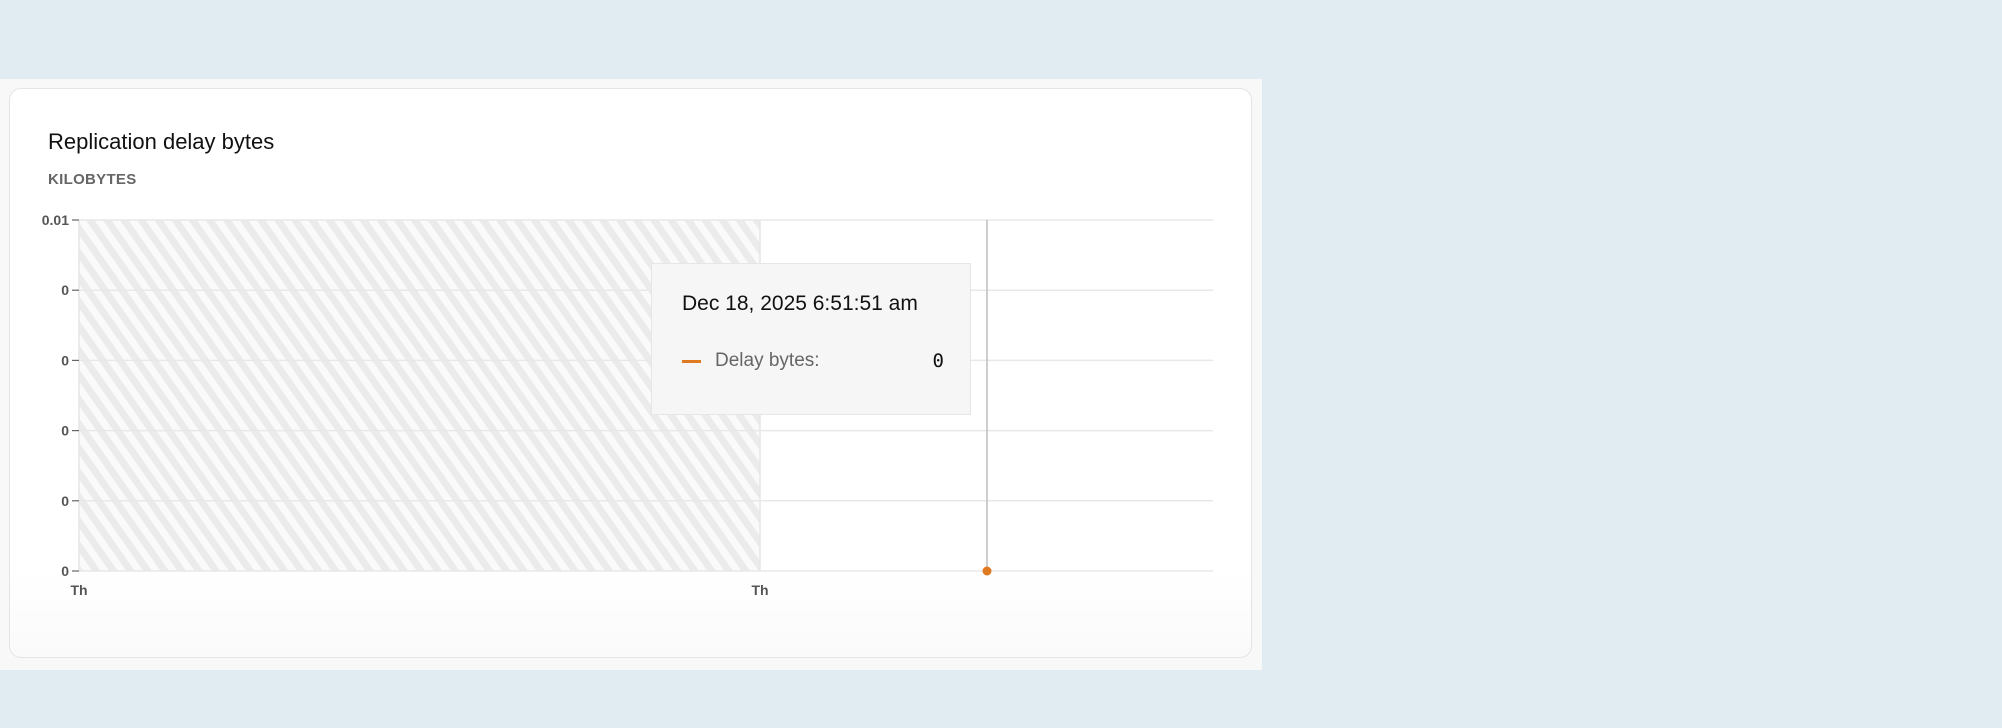 This screenshot has height=728, width=2002. I want to click on y-axis-unit-label: KILOBYTES, so click(92, 179).